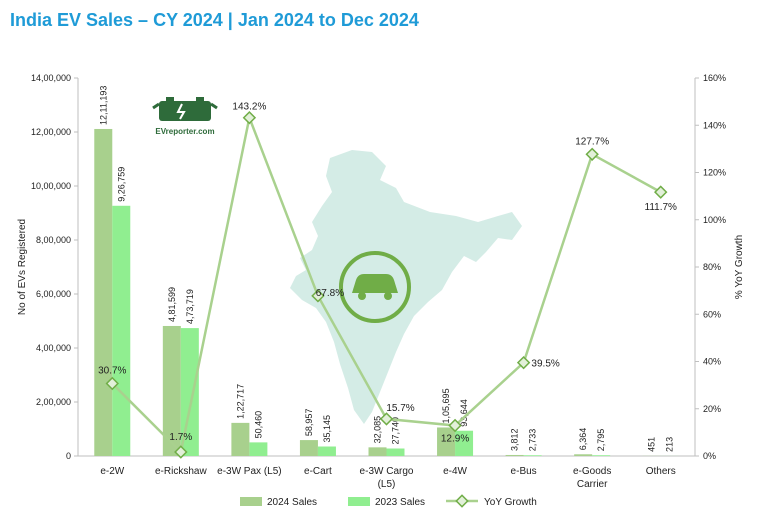  What do you see at coordinates (184, 131) in the screenshot?
I see `logo-text: EVreporter.com` at bounding box center [184, 131].